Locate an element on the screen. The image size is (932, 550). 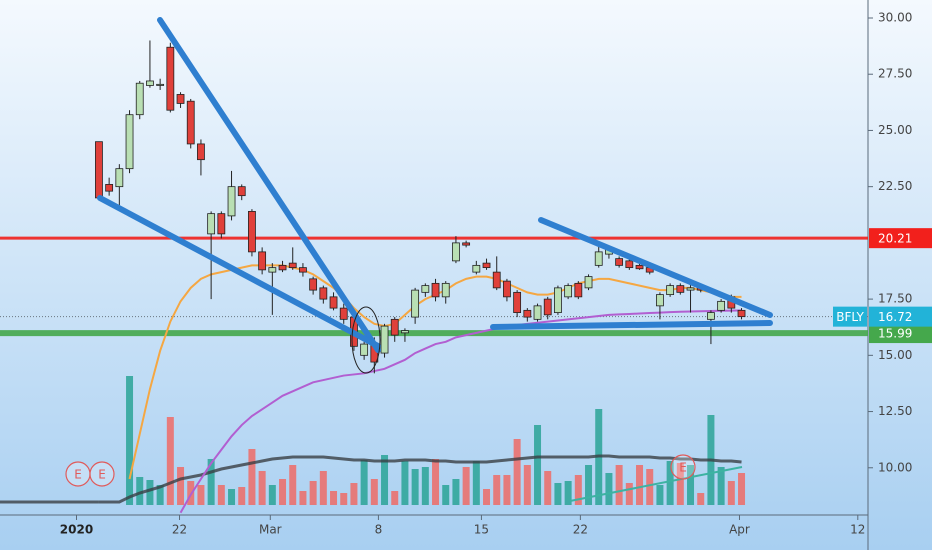
symbol-label: BFLY is located at coordinates (850, 317).